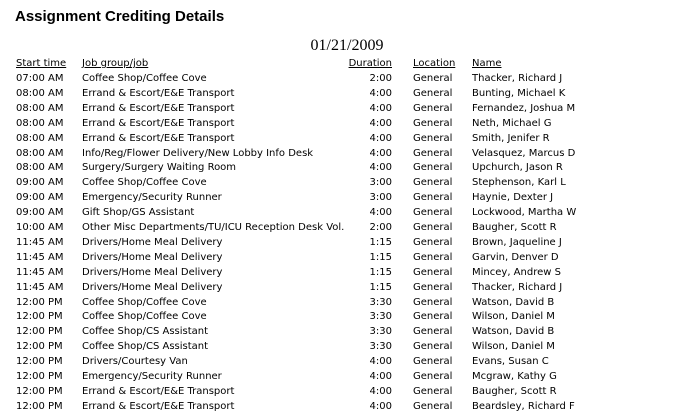 The height and width of the screenshot is (417, 694). I want to click on start-time-cell: 07:00 AM, so click(40, 78).